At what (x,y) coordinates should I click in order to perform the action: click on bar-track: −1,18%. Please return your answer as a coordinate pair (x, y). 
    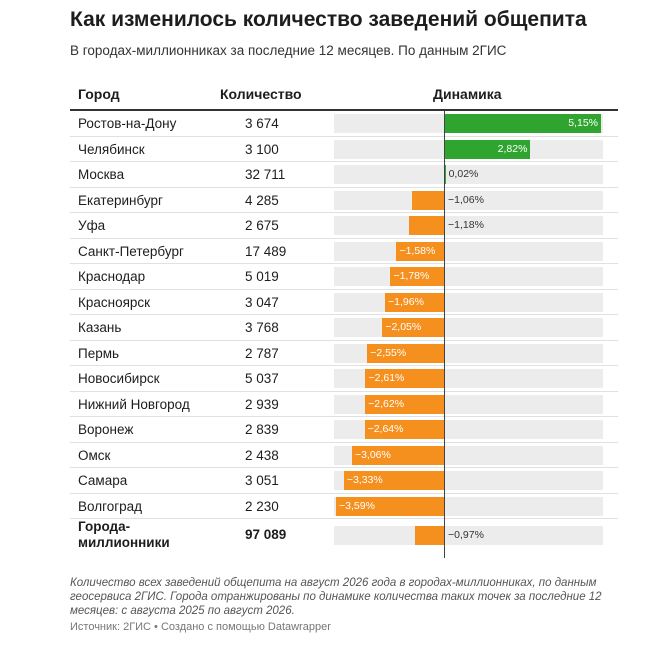
    Looking at the image, I should click on (468, 225).